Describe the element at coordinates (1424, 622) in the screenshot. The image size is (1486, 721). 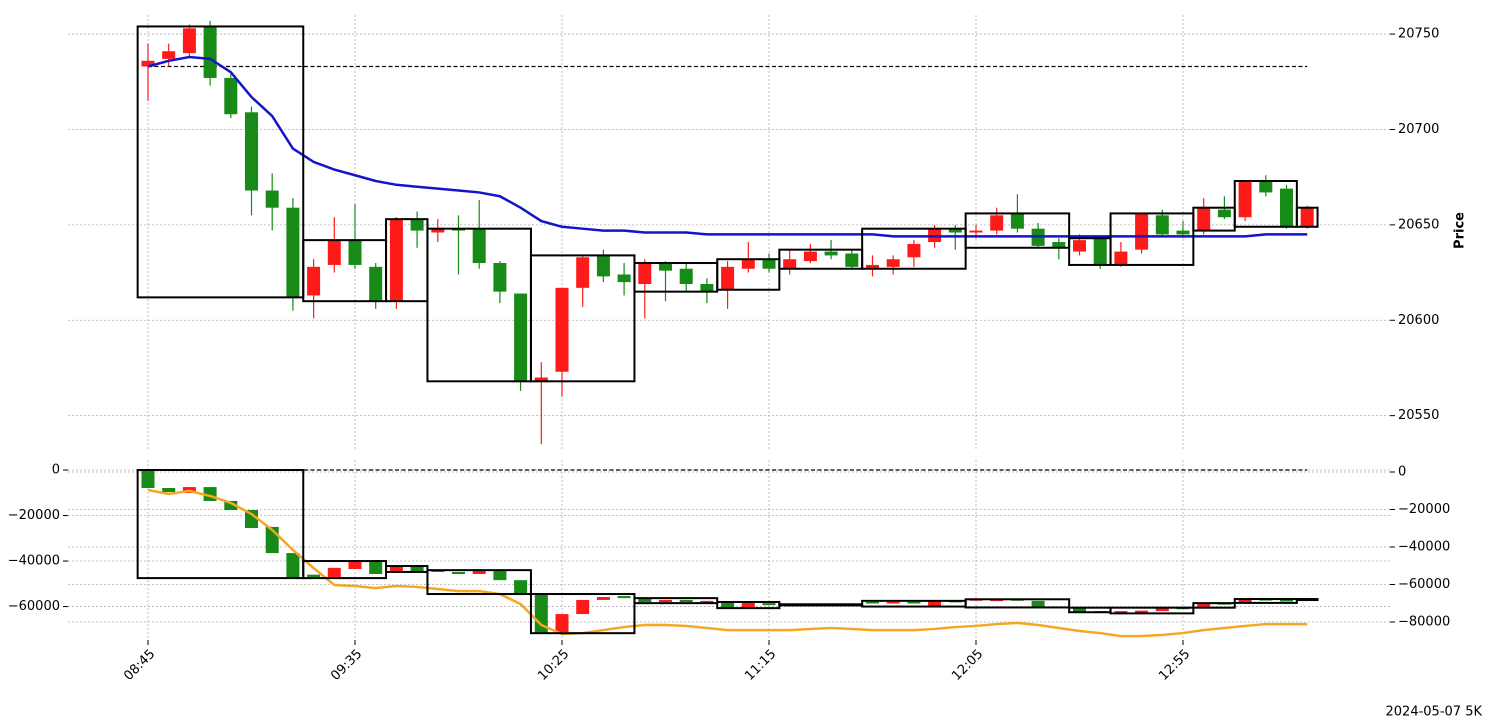
I see `y-tick-label: −80000` at that location.